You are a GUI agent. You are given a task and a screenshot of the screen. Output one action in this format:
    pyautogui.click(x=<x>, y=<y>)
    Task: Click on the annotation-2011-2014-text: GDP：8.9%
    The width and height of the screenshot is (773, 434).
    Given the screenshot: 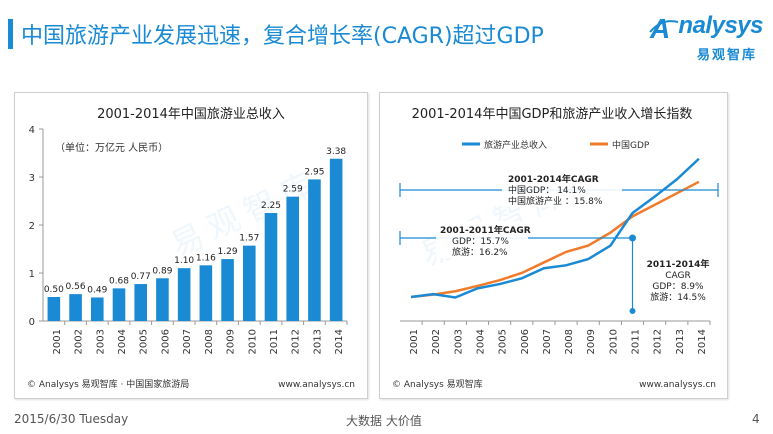 What is the action you would take?
    pyautogui.click(x=678, y=287)
    